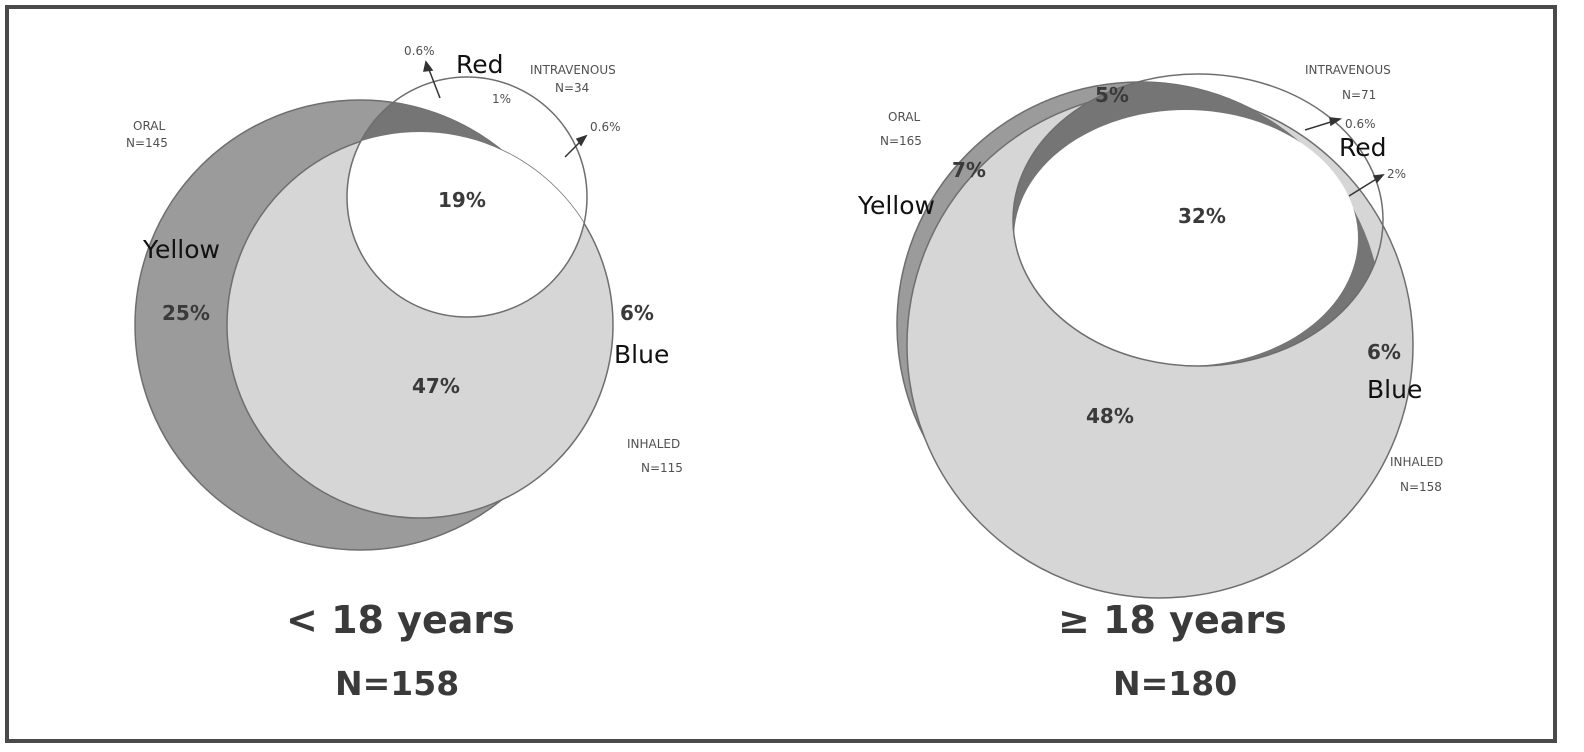 The image size is (1584, 752). I want to click on region-oral-inhaled: 48%, so click(1110, 416).